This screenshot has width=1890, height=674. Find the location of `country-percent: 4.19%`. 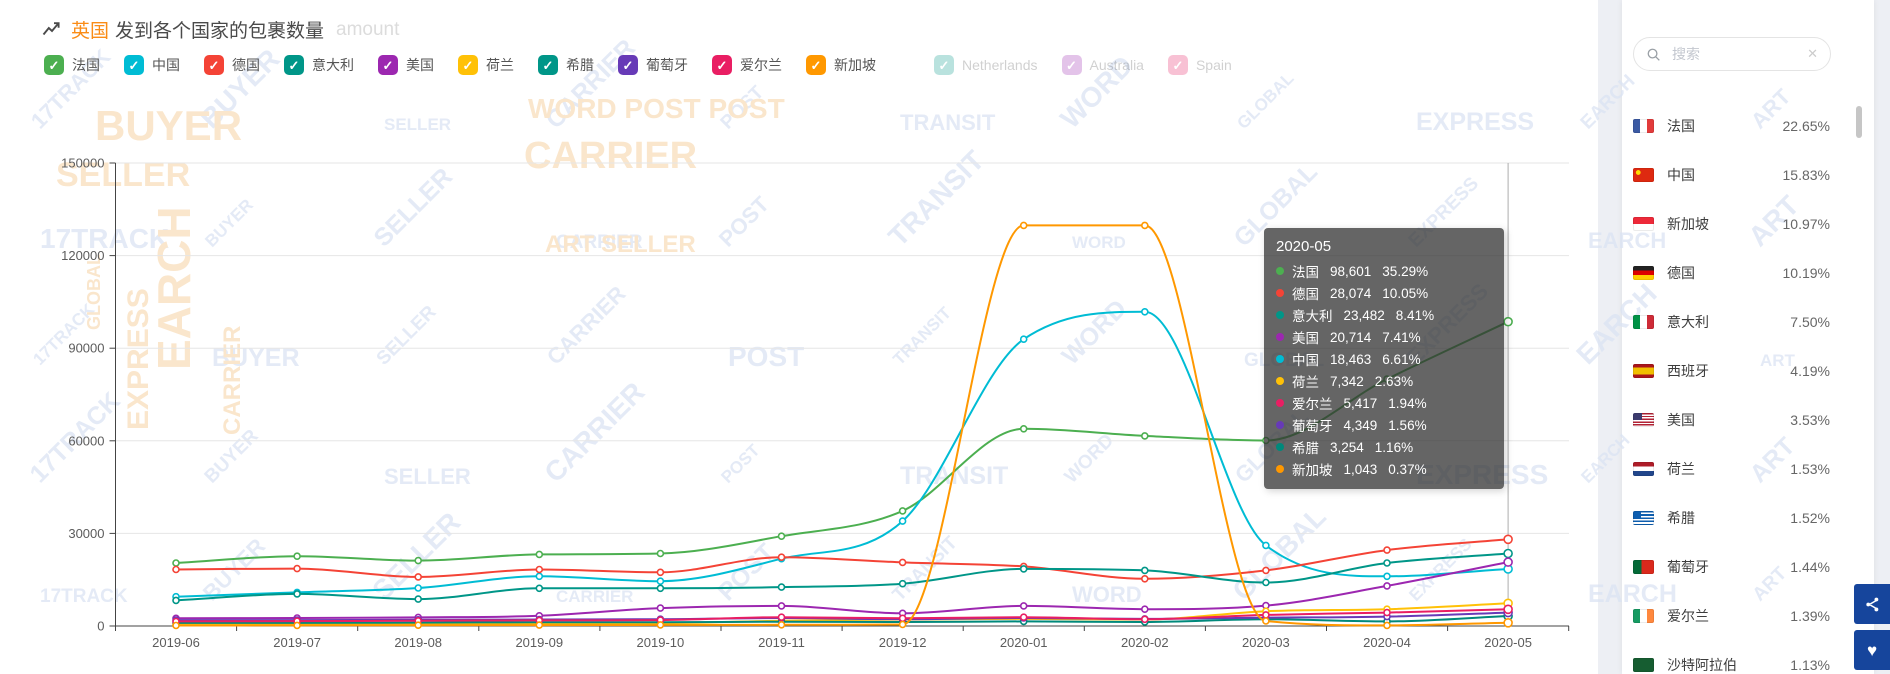

country-percent: 4.19% is located at coordinates (1810, 370).